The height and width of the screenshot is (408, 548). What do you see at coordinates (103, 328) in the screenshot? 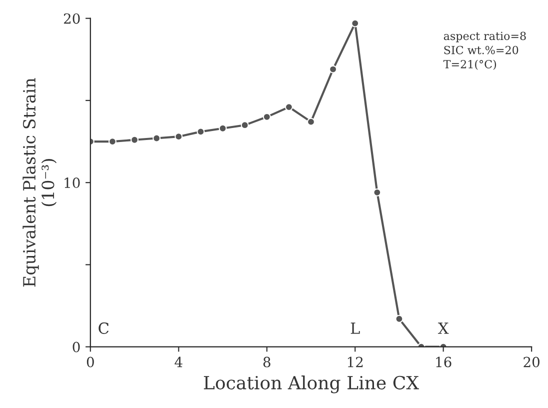
I see `annotation: C` at bounding box center [103, 328].